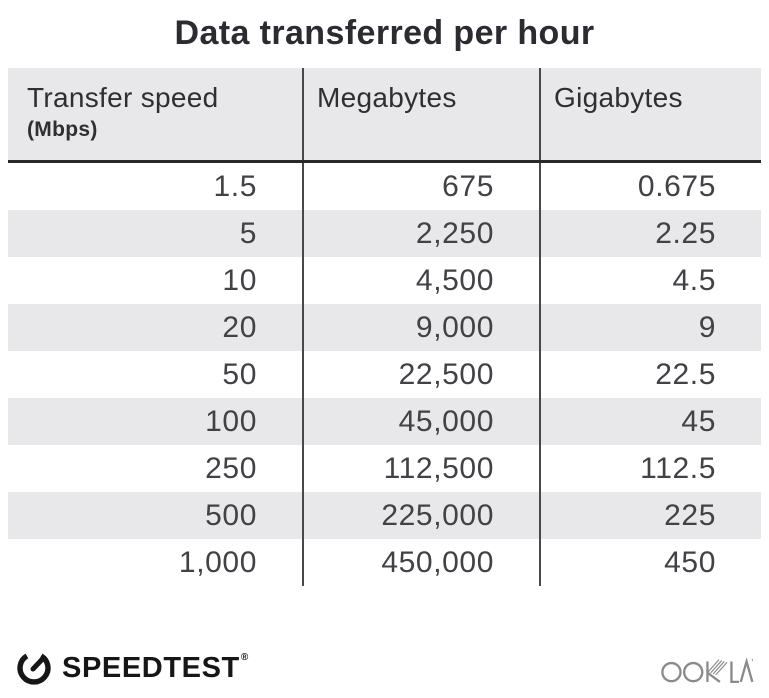  I want to click on cell-speed: 500, so click(231, 515).